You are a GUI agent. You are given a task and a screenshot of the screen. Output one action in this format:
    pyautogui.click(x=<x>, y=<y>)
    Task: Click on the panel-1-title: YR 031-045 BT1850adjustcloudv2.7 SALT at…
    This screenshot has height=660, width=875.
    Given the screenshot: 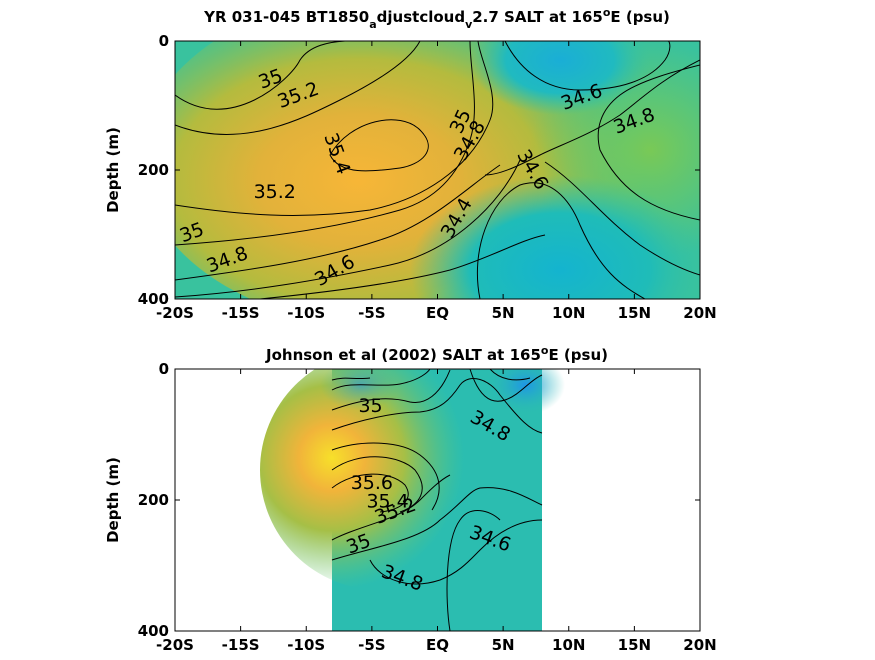 What is the action you would take?
    pyautogui.click(x=436, y=18)
    